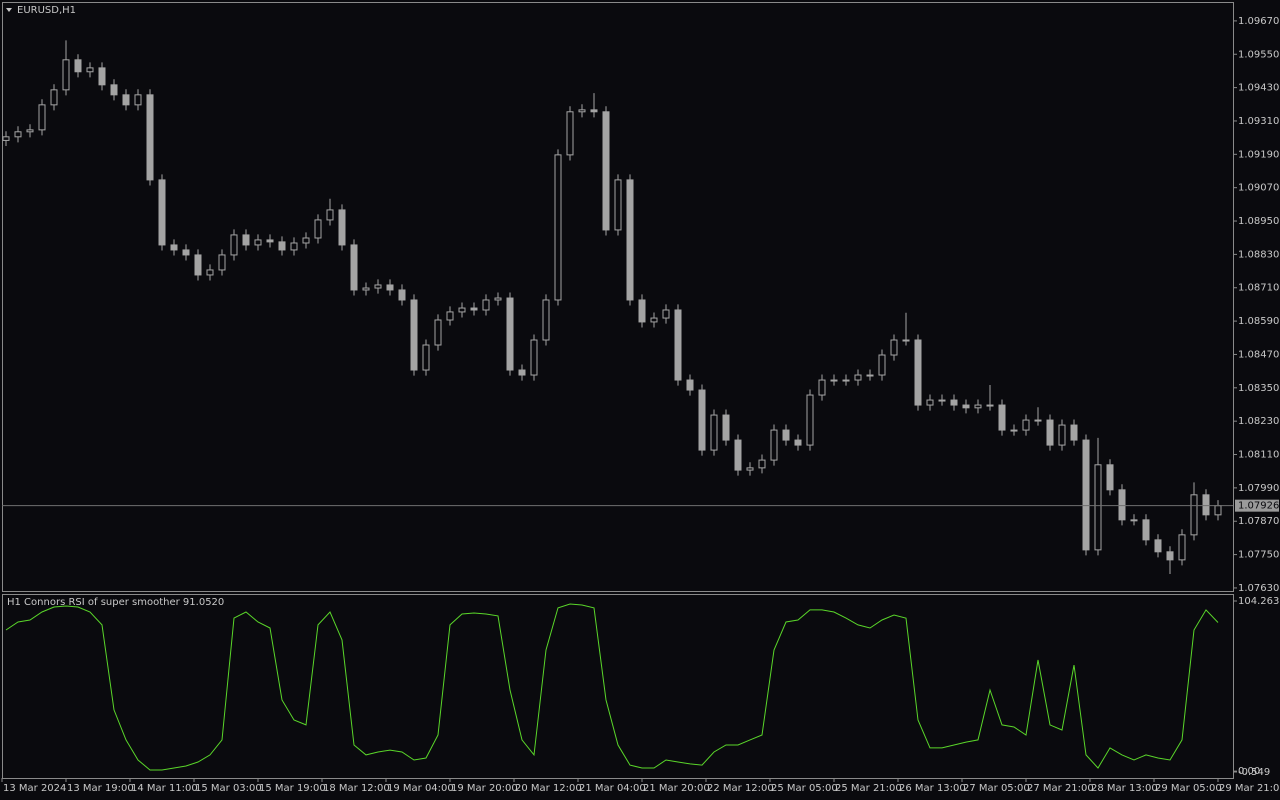 This screenshot has height=800, width=1280. What do you see at coordinates (548, 788) in the screenshot?
I see `x-tick-label: 20 Mar 12:00` at bounding box center [548, 788].